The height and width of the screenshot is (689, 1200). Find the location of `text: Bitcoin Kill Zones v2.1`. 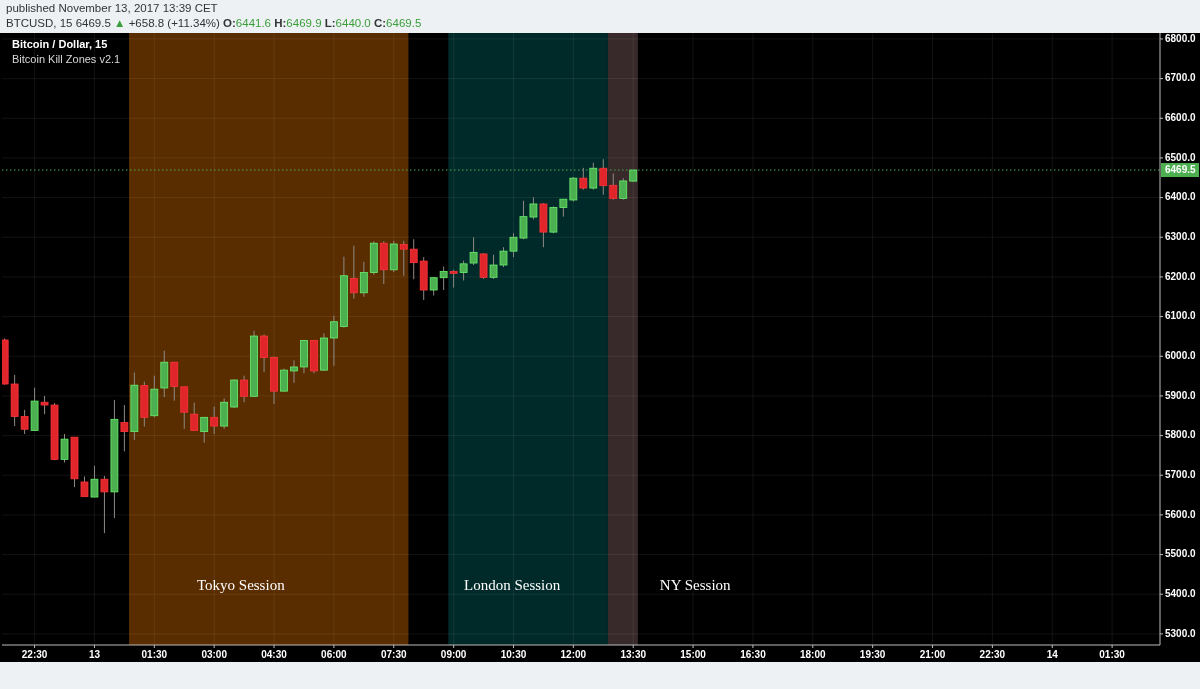

text: Bitcoin Kill Zones v2.1 is located at coordinates (66, 59).